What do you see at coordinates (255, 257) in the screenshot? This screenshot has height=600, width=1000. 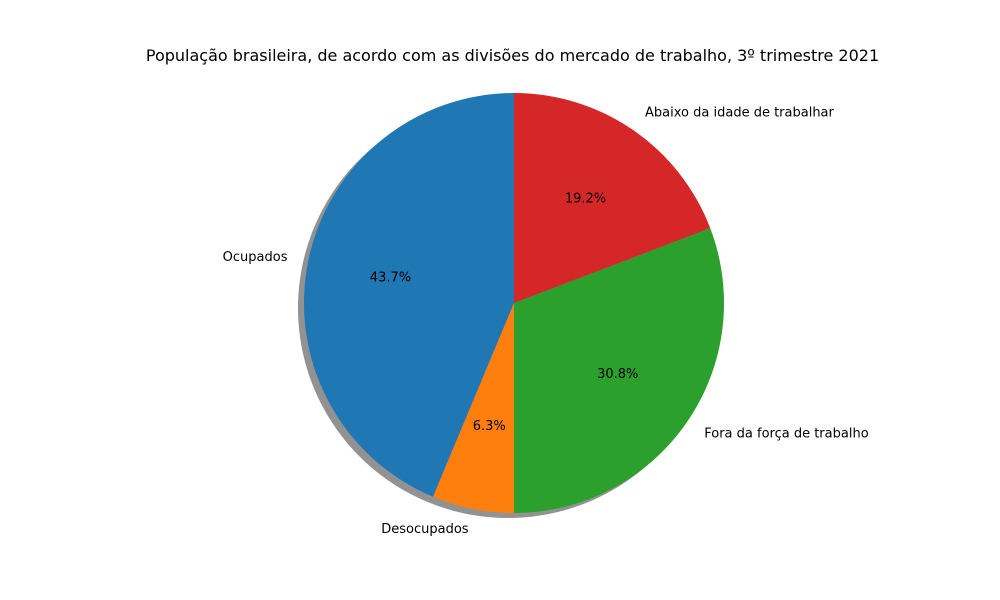 I see `slice-label-ocupados: Ocupados` at bounding box center [255, 257].